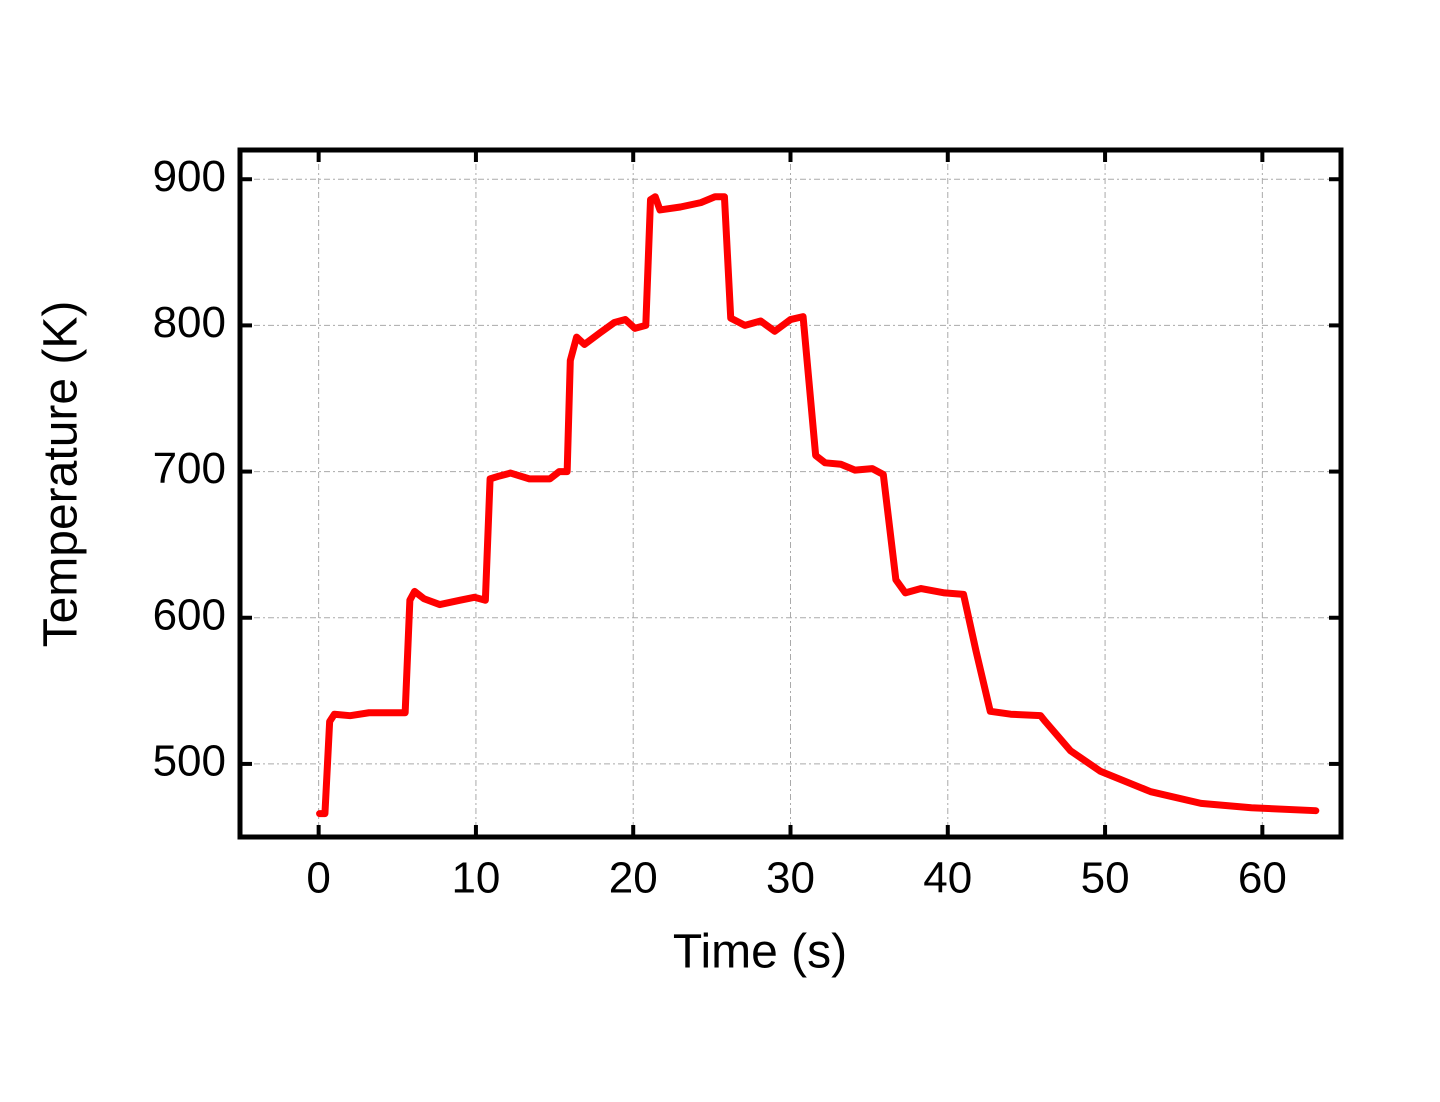 The image size is (1440, 1102). I want to click on y-axis-label: Temperature (K), so click(61, 474).